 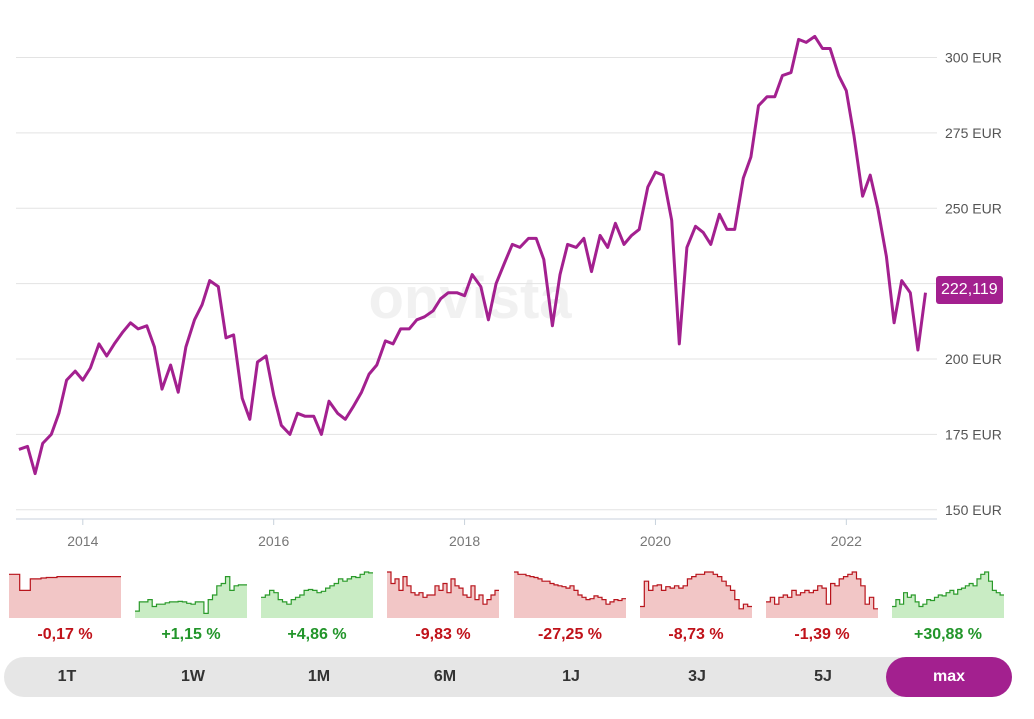 I want to click on performance-change: -0,17 %, so click(x=65, y=634).